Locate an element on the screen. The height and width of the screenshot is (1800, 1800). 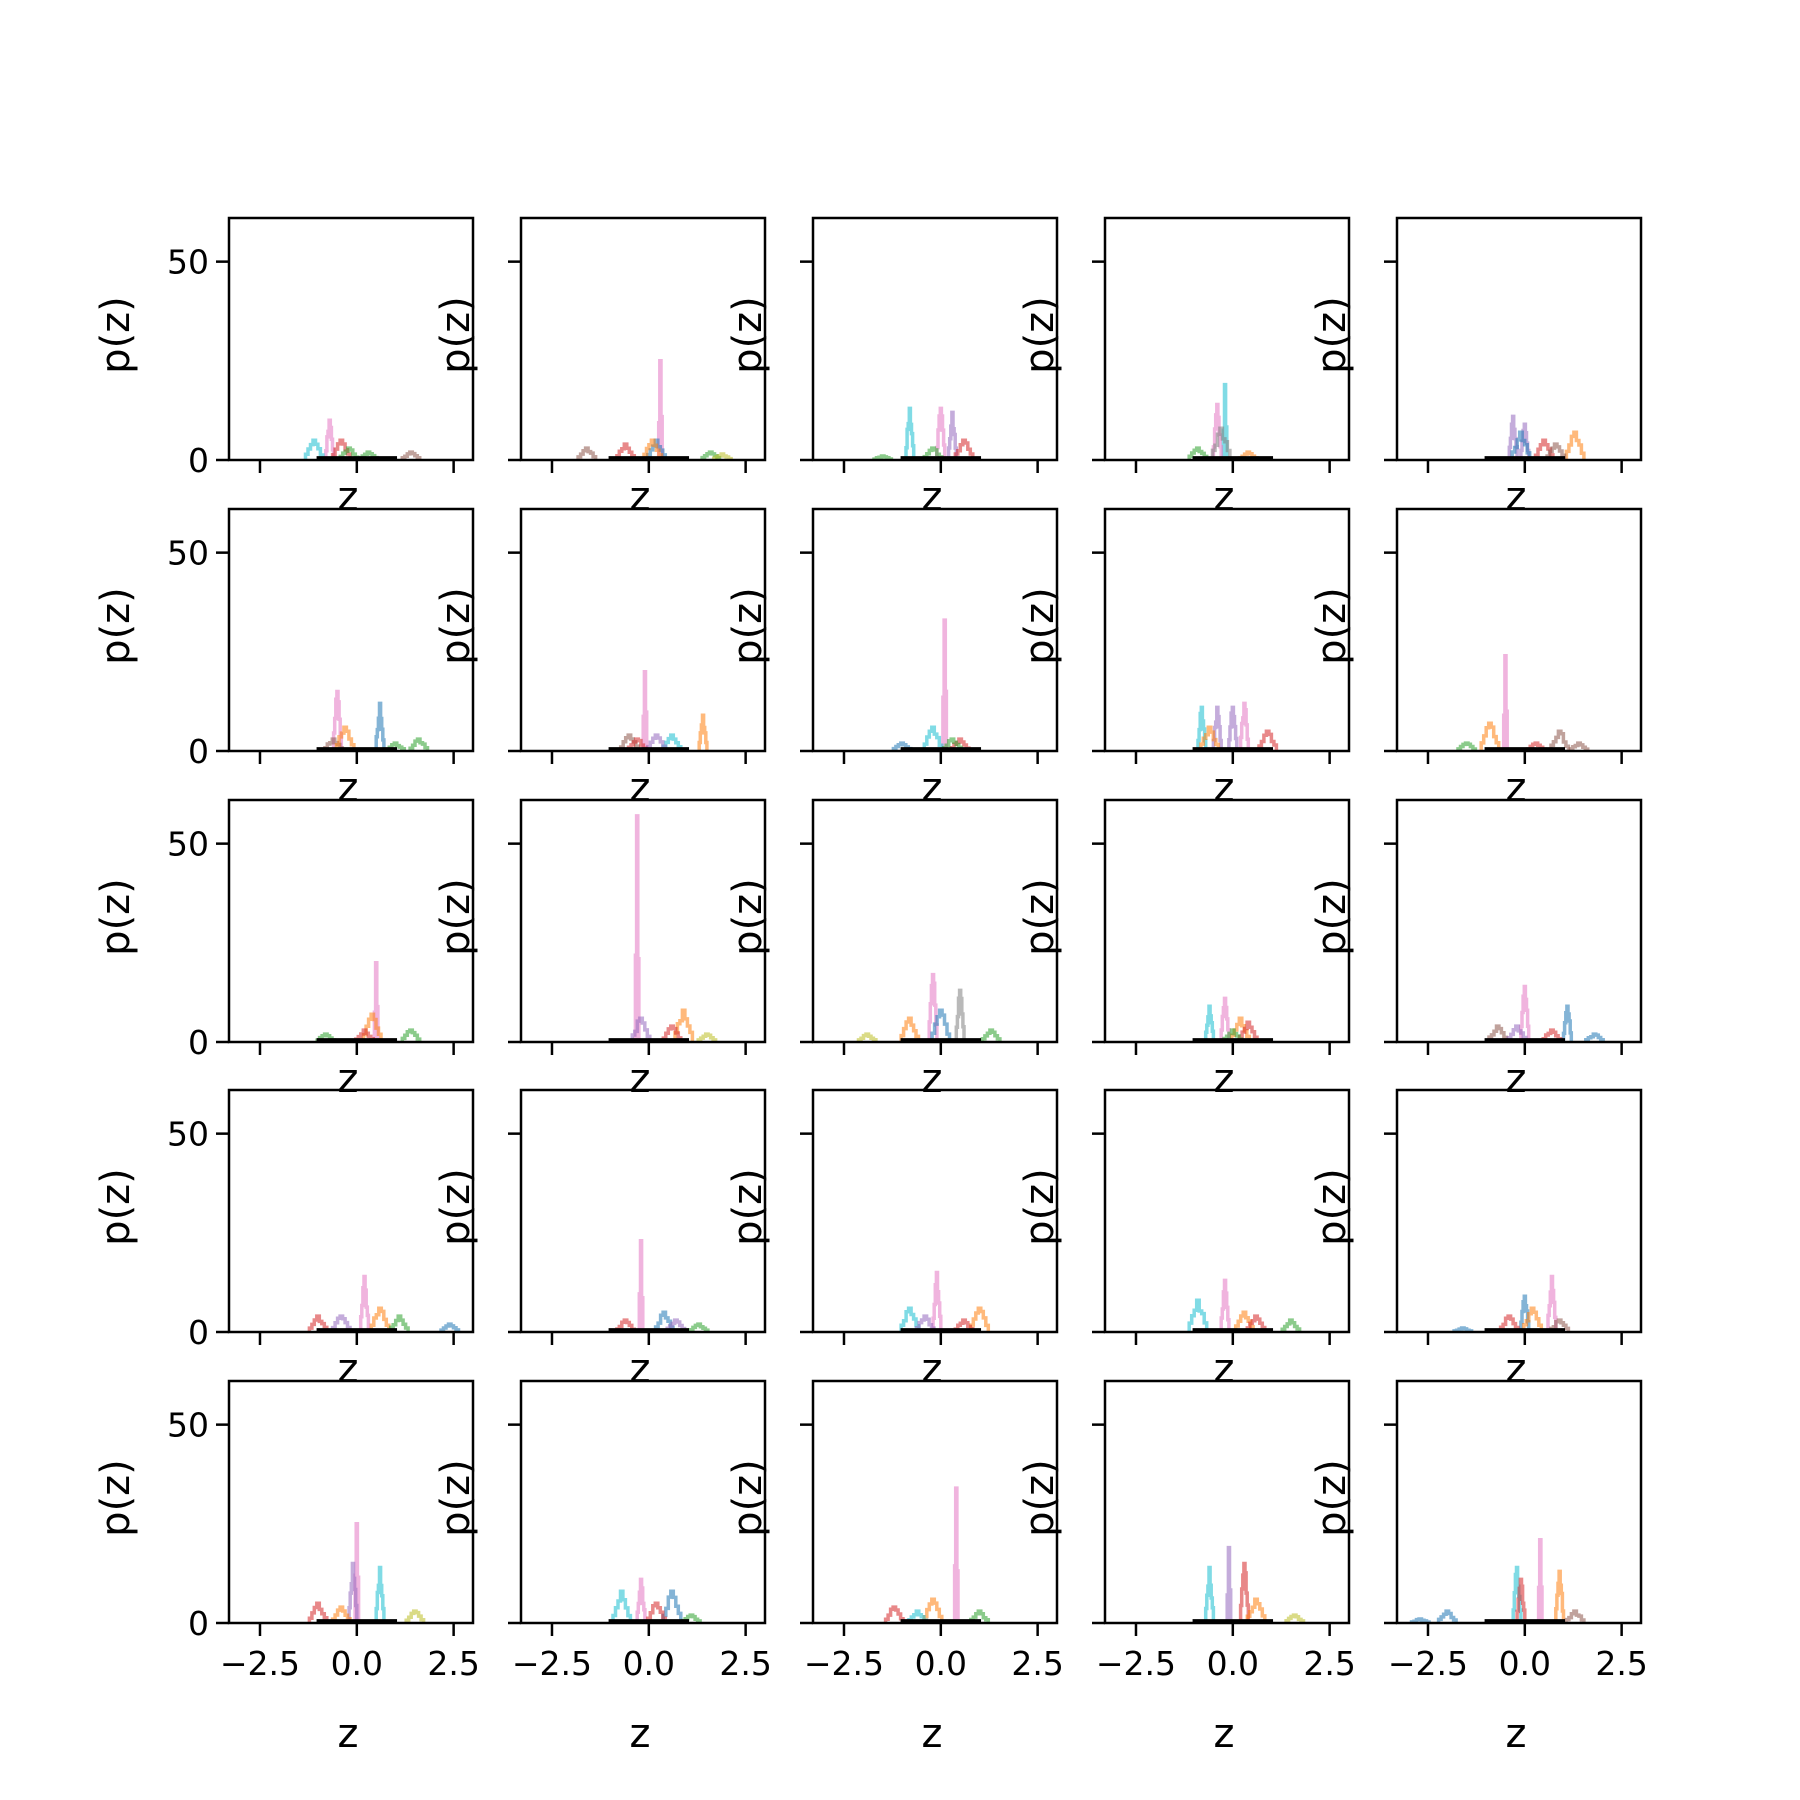
subplot-r0-c4: z p(z) is located at coordinates (1476, 368).